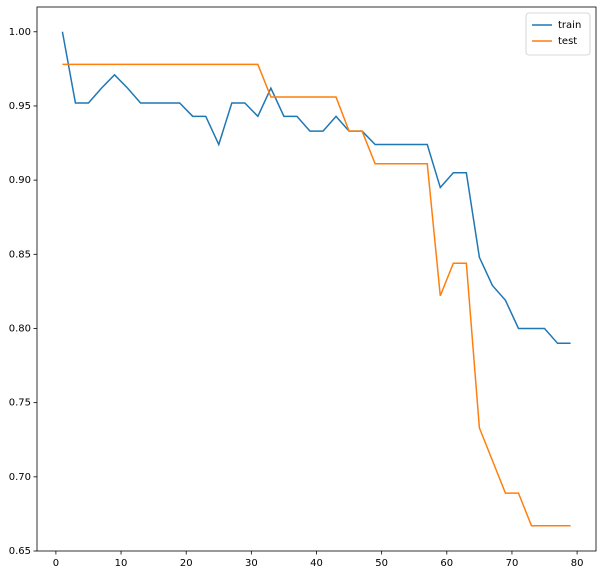  What do you see at coordinates (20, 328) in the screenshot?
I see `y-tick-label: 0.80` at bounding box center [20, 328].